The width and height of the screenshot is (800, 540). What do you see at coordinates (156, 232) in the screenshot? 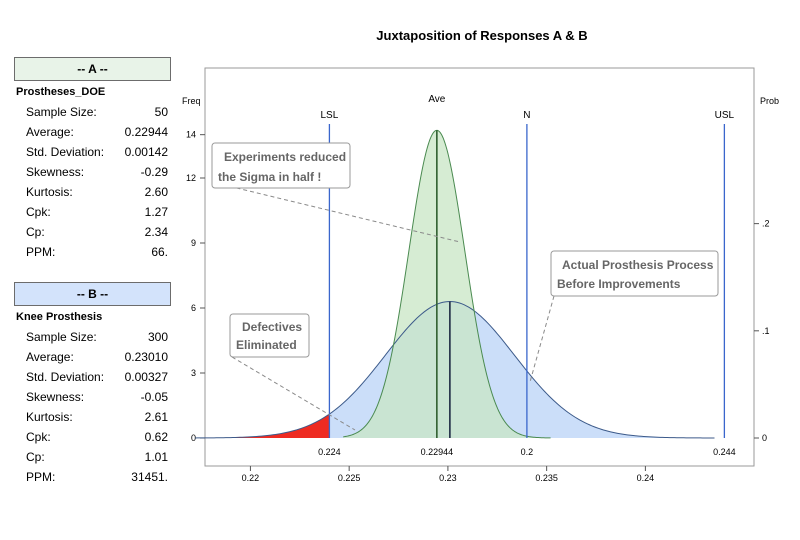
I see `stat-value: 2.34` at bounding box center [156, 232].